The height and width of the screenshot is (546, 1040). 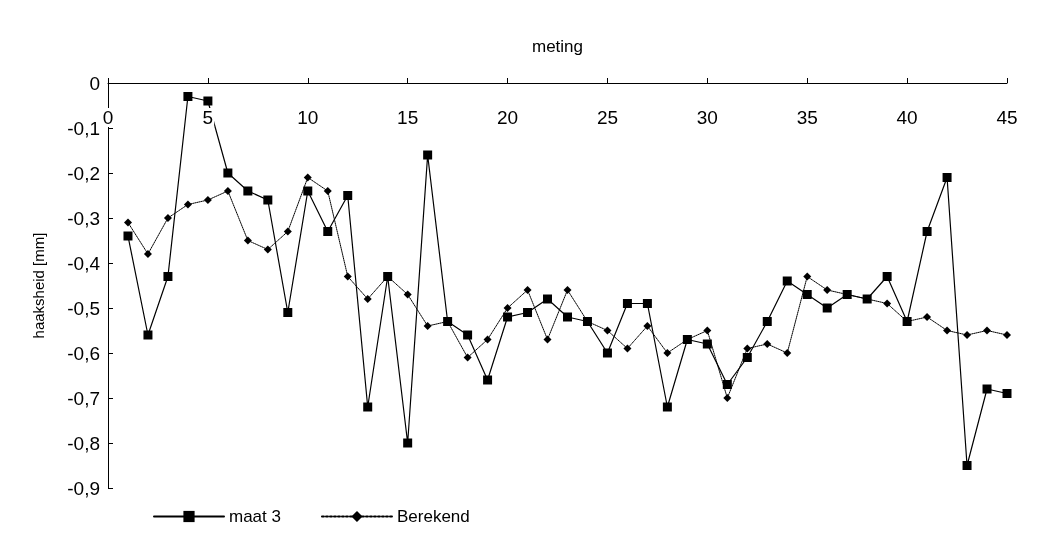 I want to click on x-tick-label: 5, so click(x=208, y=117).